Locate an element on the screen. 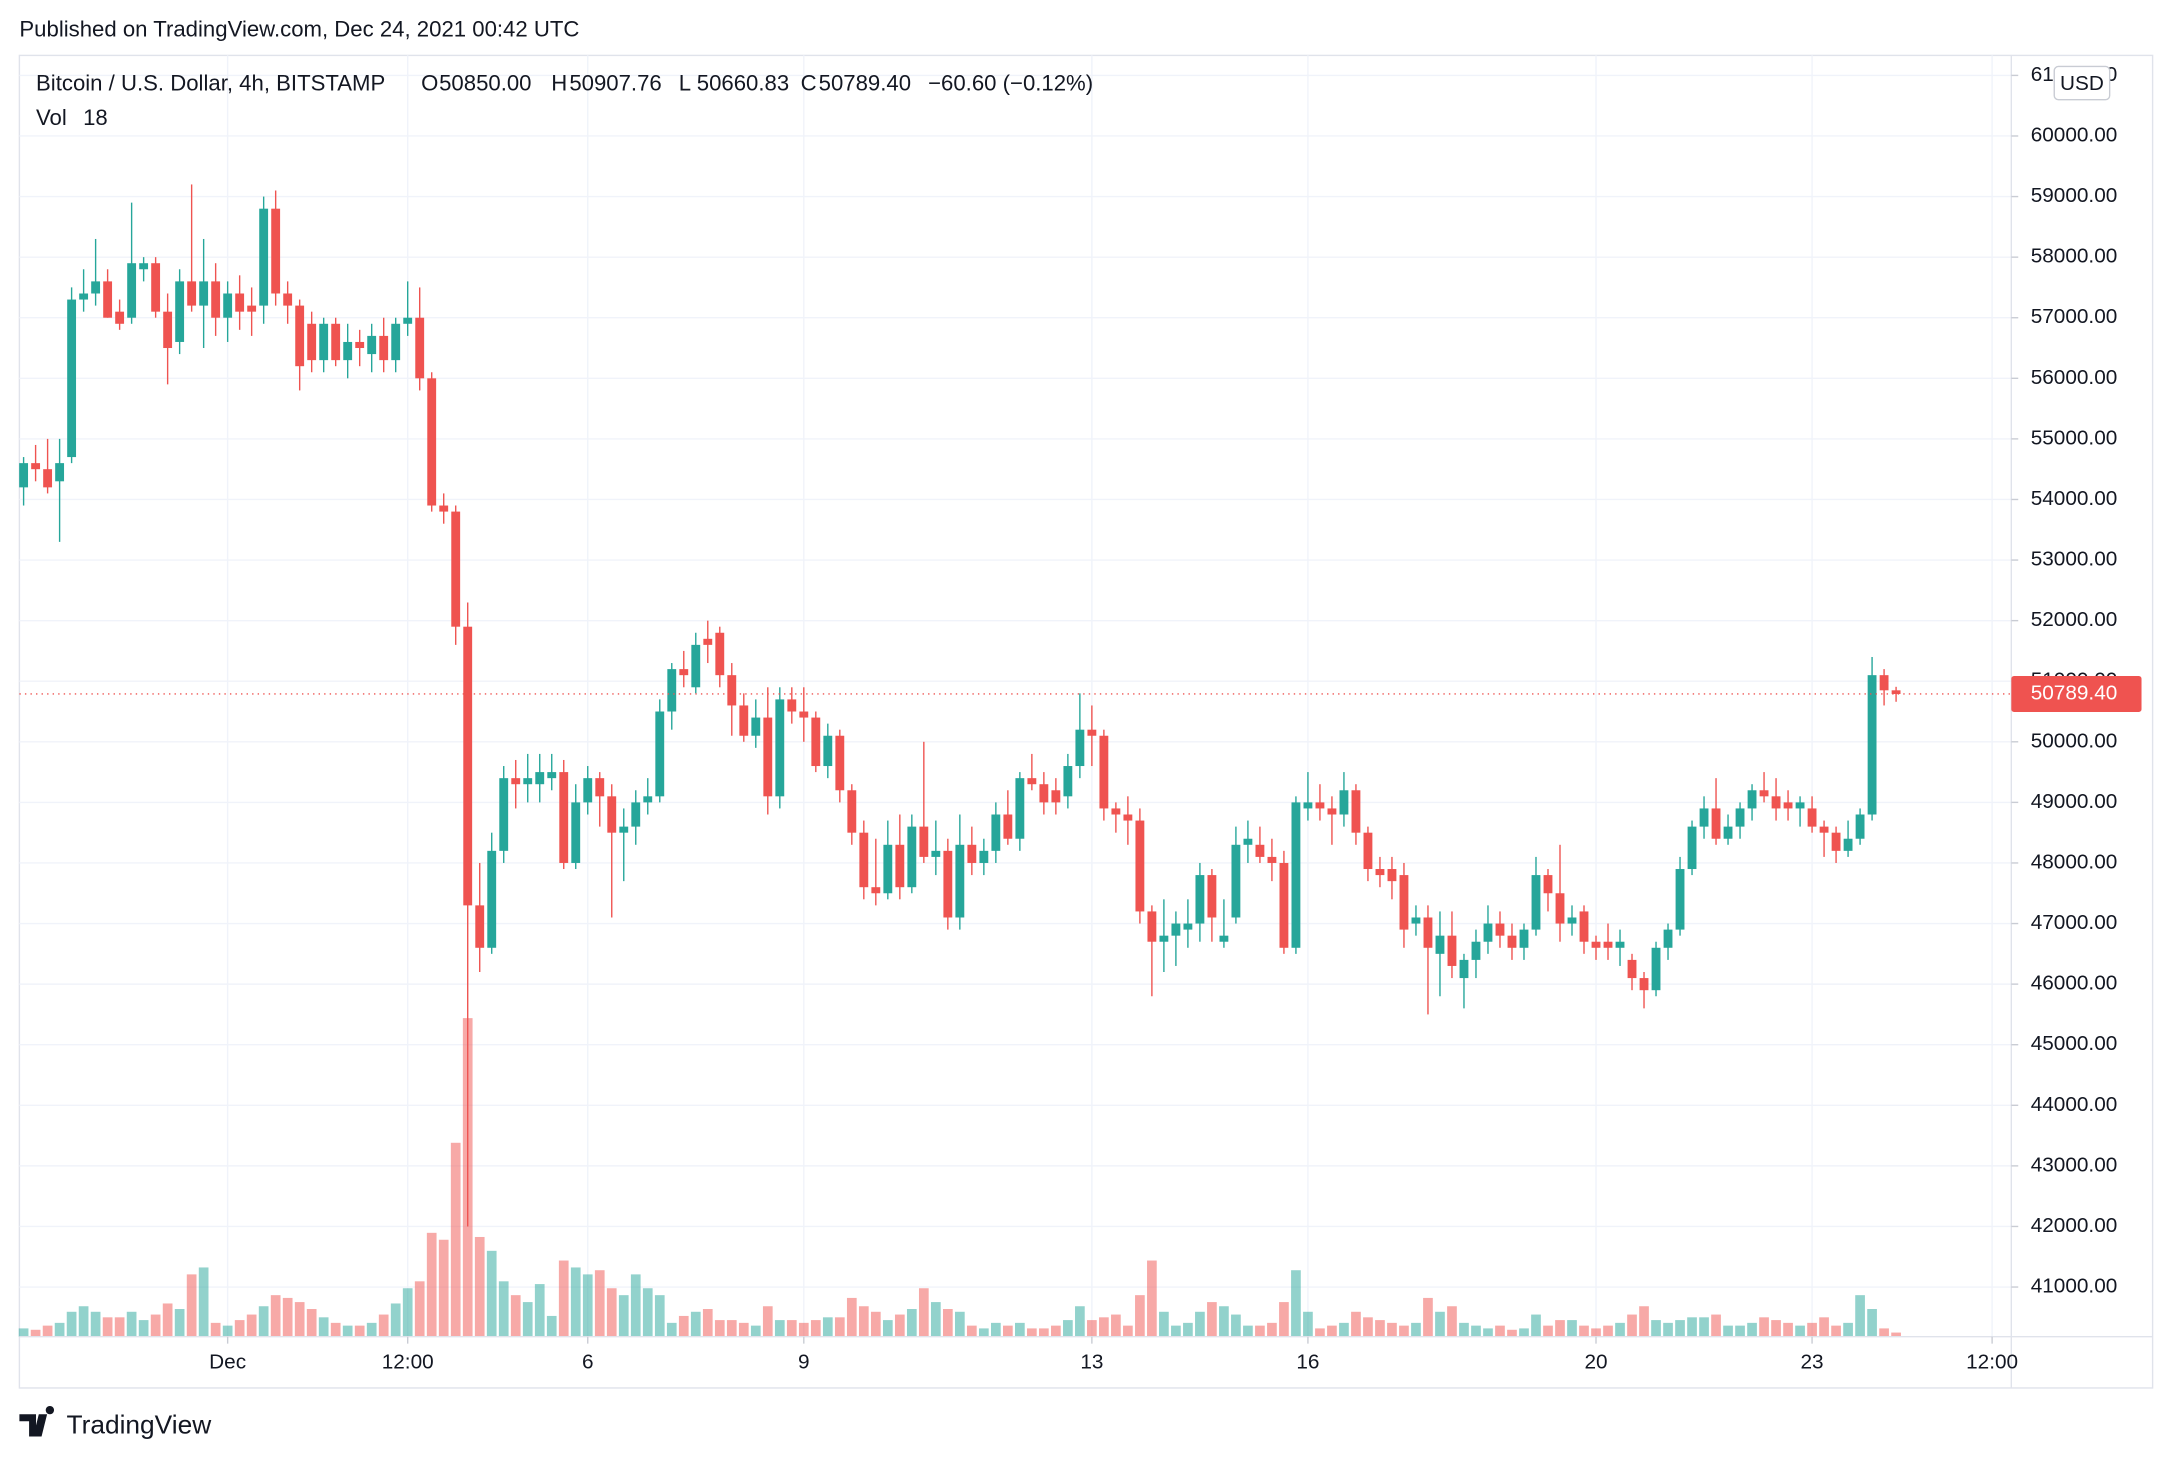  x-tick-label: 16 is located at coordinates (1307, 1362).